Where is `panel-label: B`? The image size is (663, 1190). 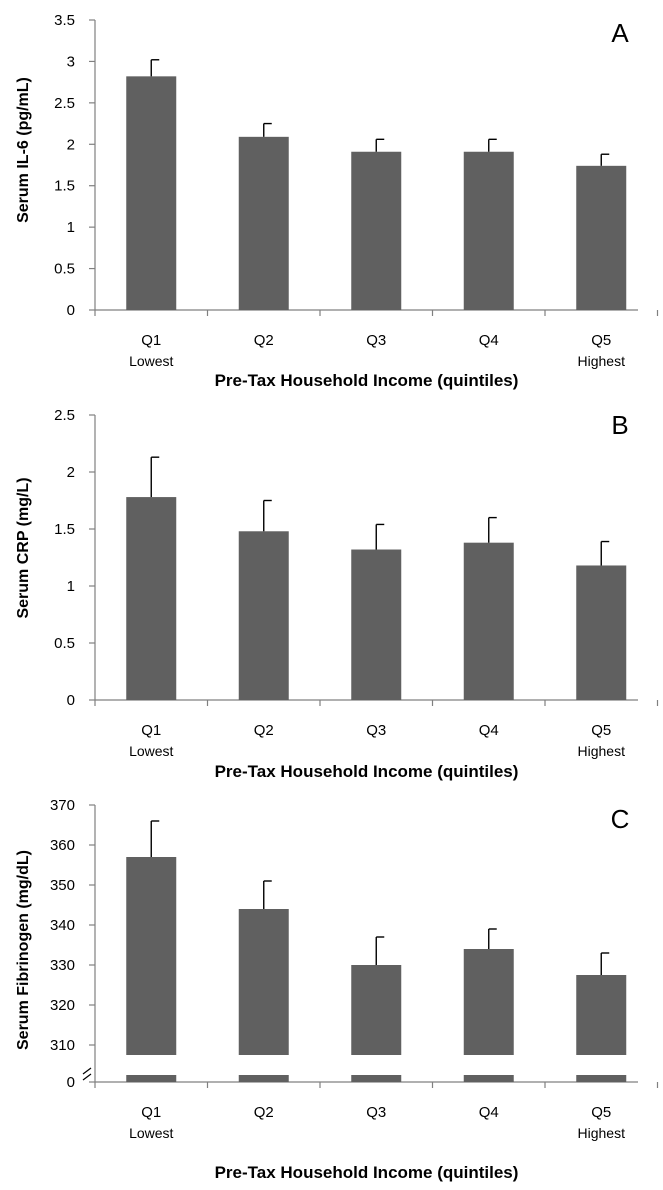 panel-label: B is located at coordinates (619, 425).